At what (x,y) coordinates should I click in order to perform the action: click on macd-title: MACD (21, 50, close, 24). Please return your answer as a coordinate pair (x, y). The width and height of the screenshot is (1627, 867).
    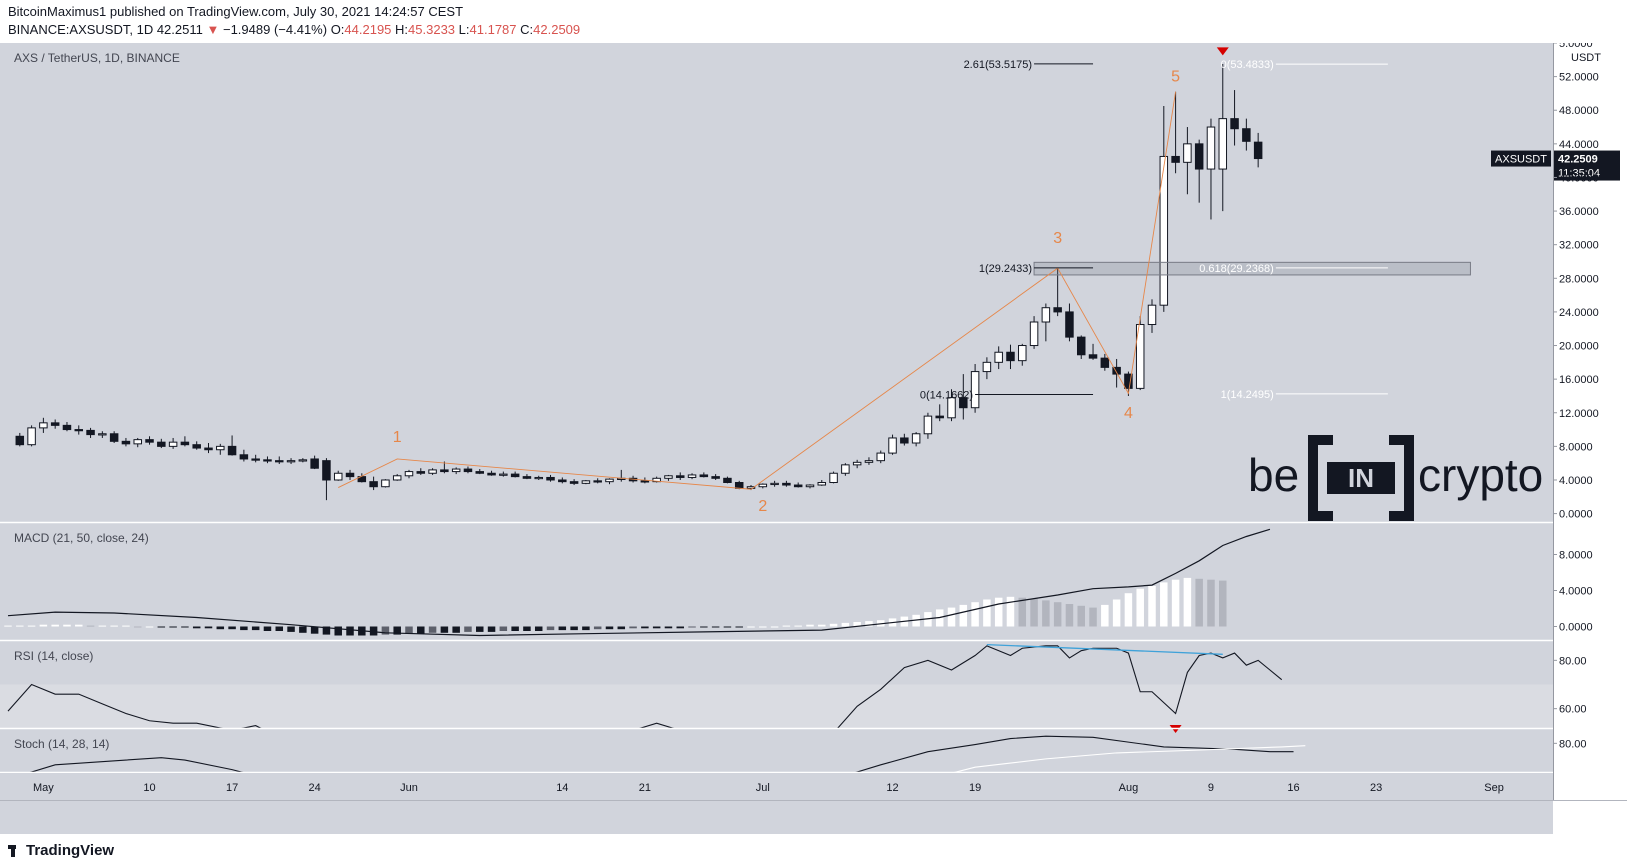
    Looking at the image, I should click on (81, 538).